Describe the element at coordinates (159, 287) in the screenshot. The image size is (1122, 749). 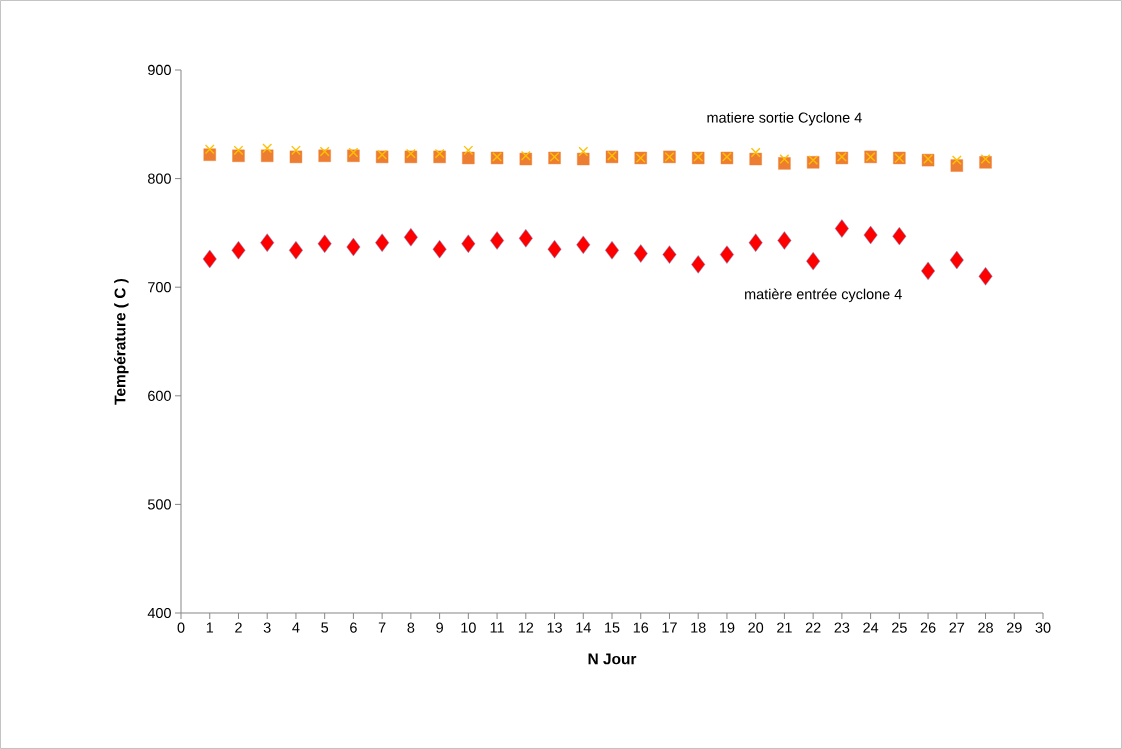
I see `y-tick-label: 700` at that location.